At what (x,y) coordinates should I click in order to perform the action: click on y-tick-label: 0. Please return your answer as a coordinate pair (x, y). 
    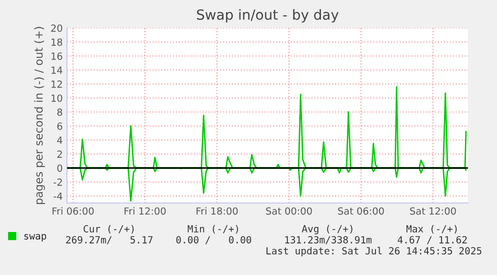
    Looking at the image, I should click on (59, 168).